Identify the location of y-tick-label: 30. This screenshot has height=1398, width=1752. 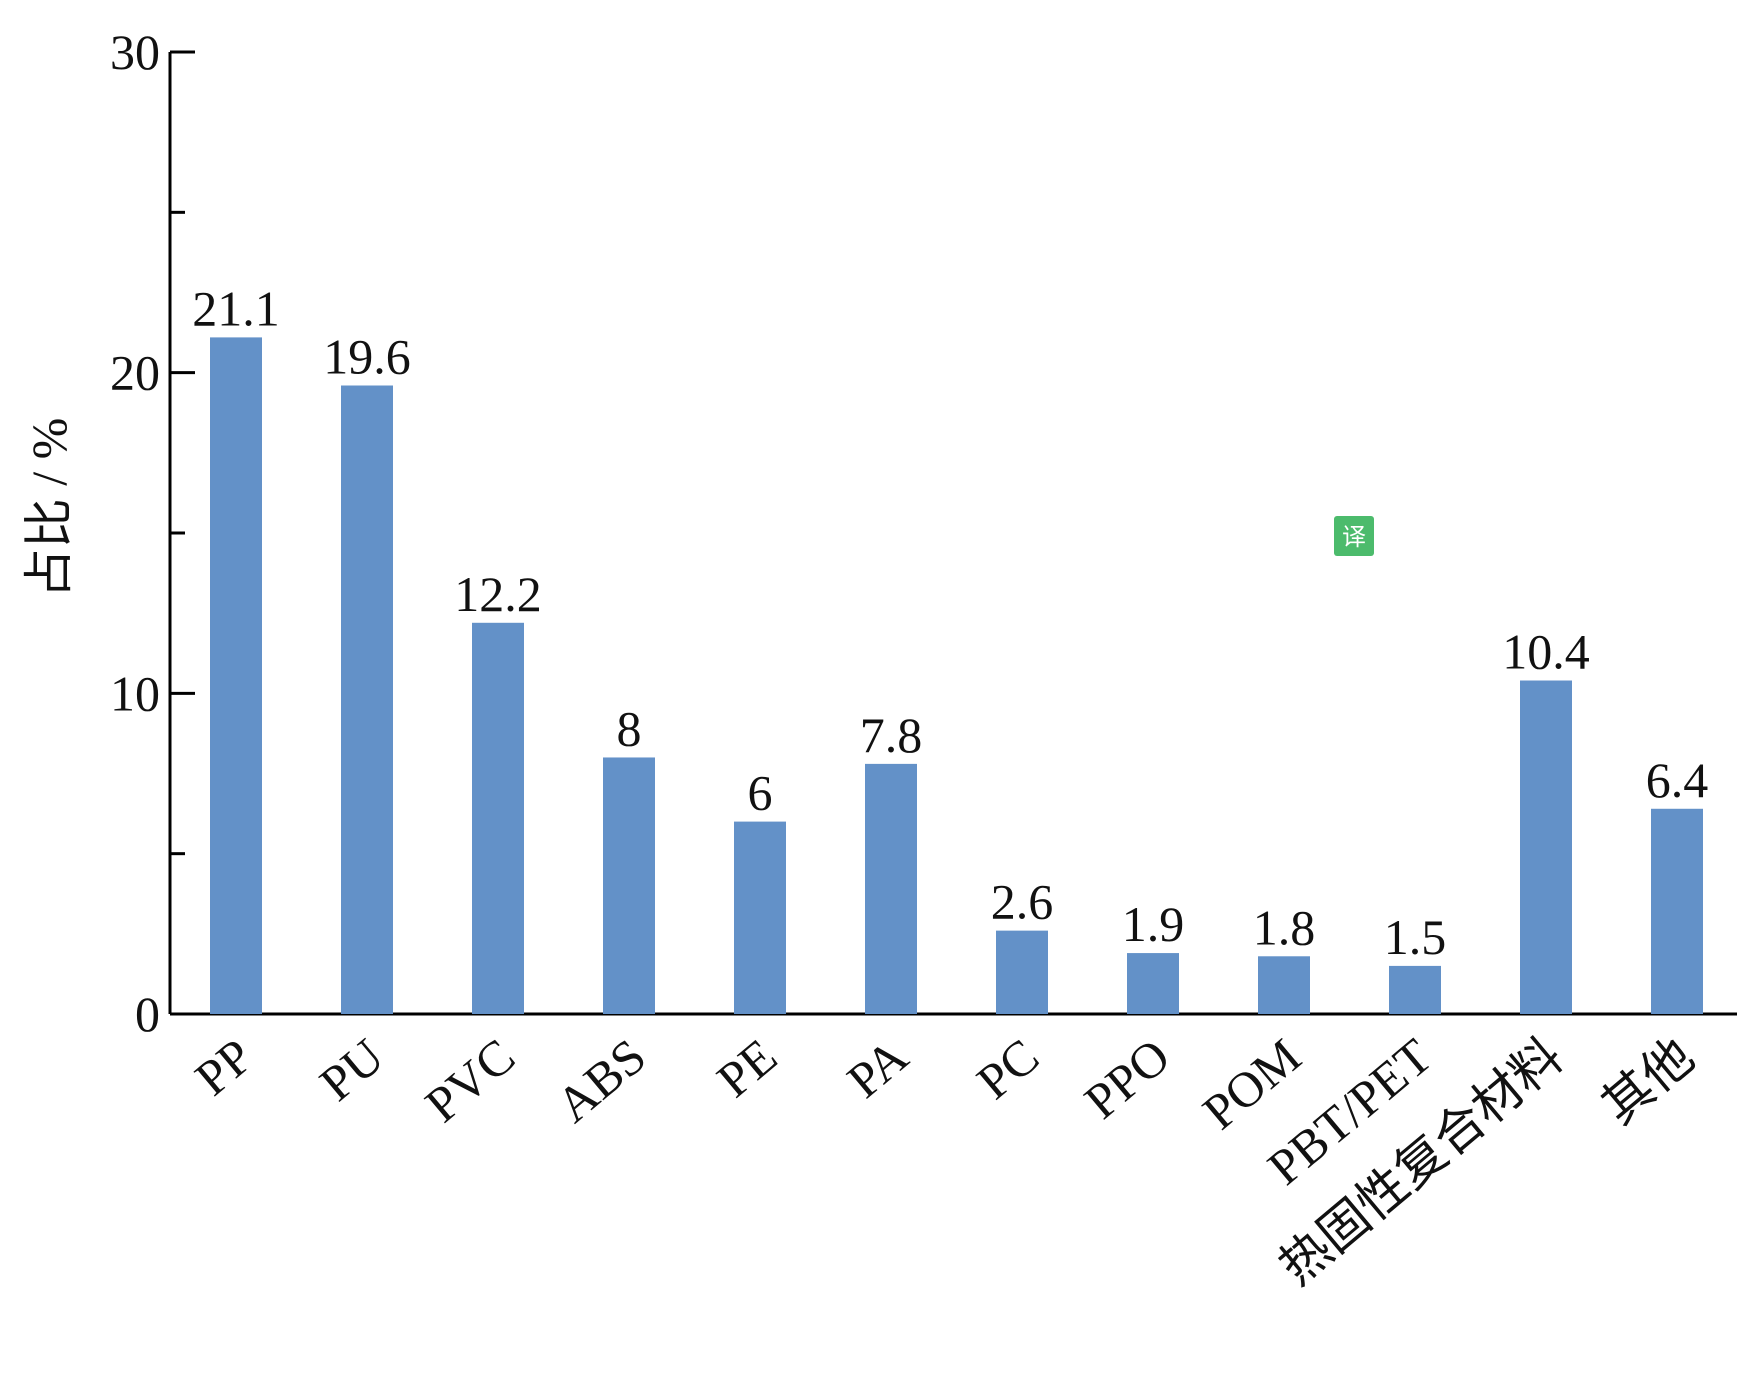
(135, 52).